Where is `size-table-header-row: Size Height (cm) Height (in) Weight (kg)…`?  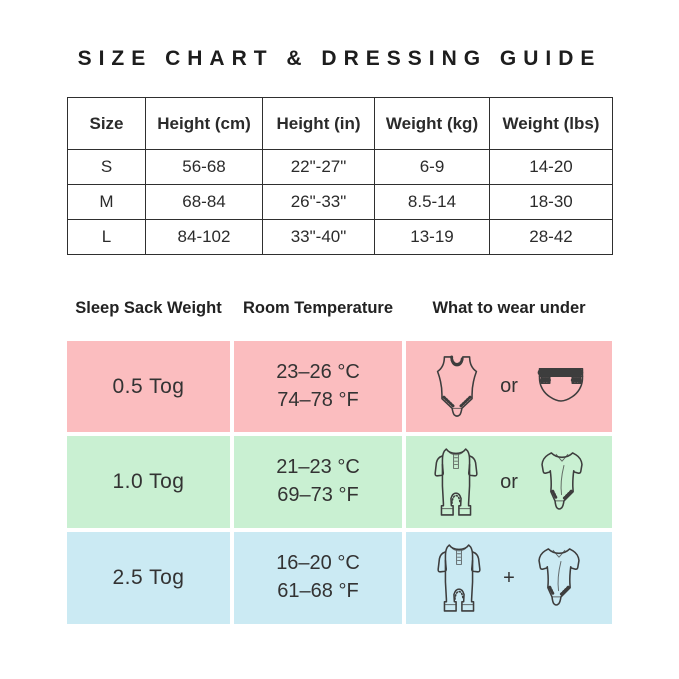
size-table-header-row: Size Height (cm) Height (in) Weight (kg)… is located at coordinates (340, 123).